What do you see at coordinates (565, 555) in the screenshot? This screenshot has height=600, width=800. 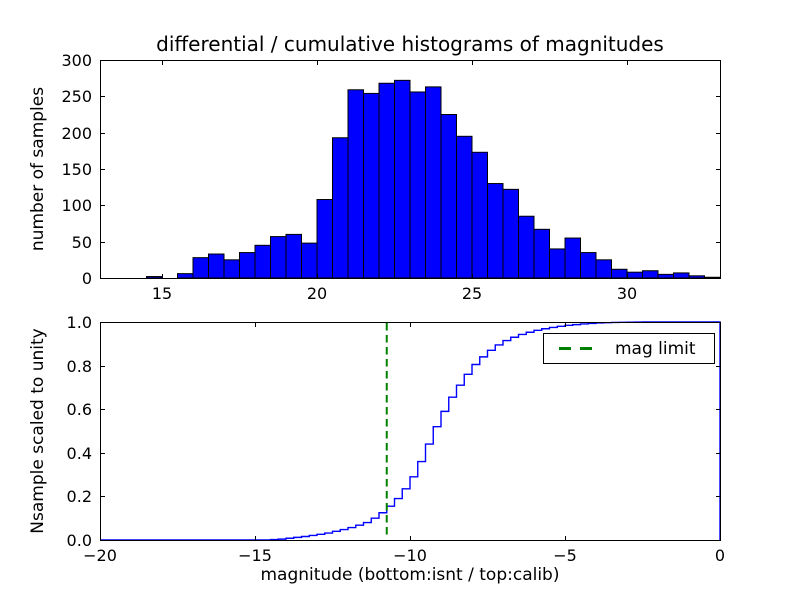 I see `bottom-xtick-label: −5` at bounding box center [565, 555].